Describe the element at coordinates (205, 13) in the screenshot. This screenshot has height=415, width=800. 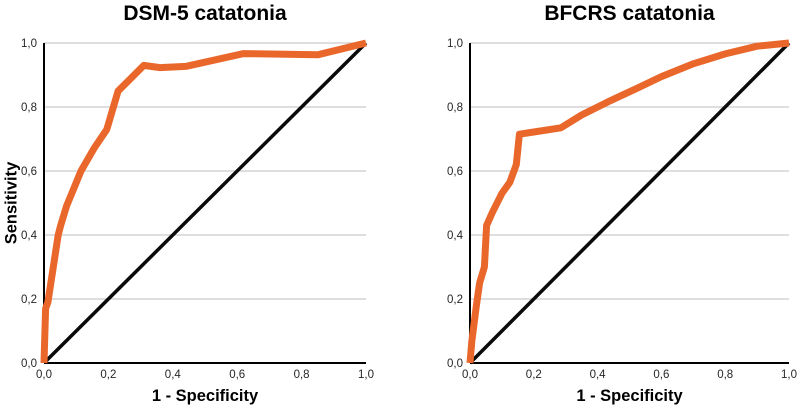
I see `chart-title-dsm5: DSM-5 catatonia` at that location.